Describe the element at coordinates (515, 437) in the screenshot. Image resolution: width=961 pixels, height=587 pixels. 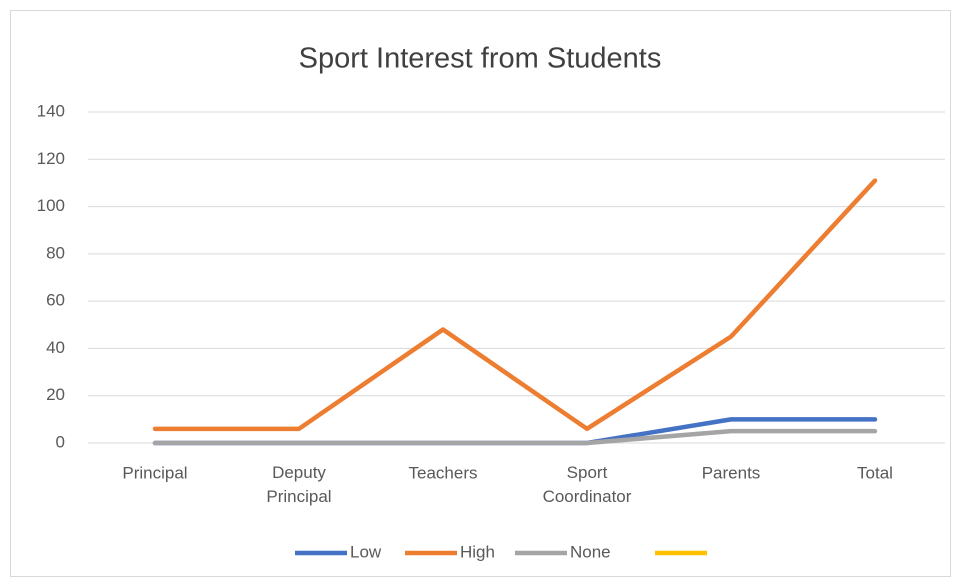
I see `series-line` at that location.